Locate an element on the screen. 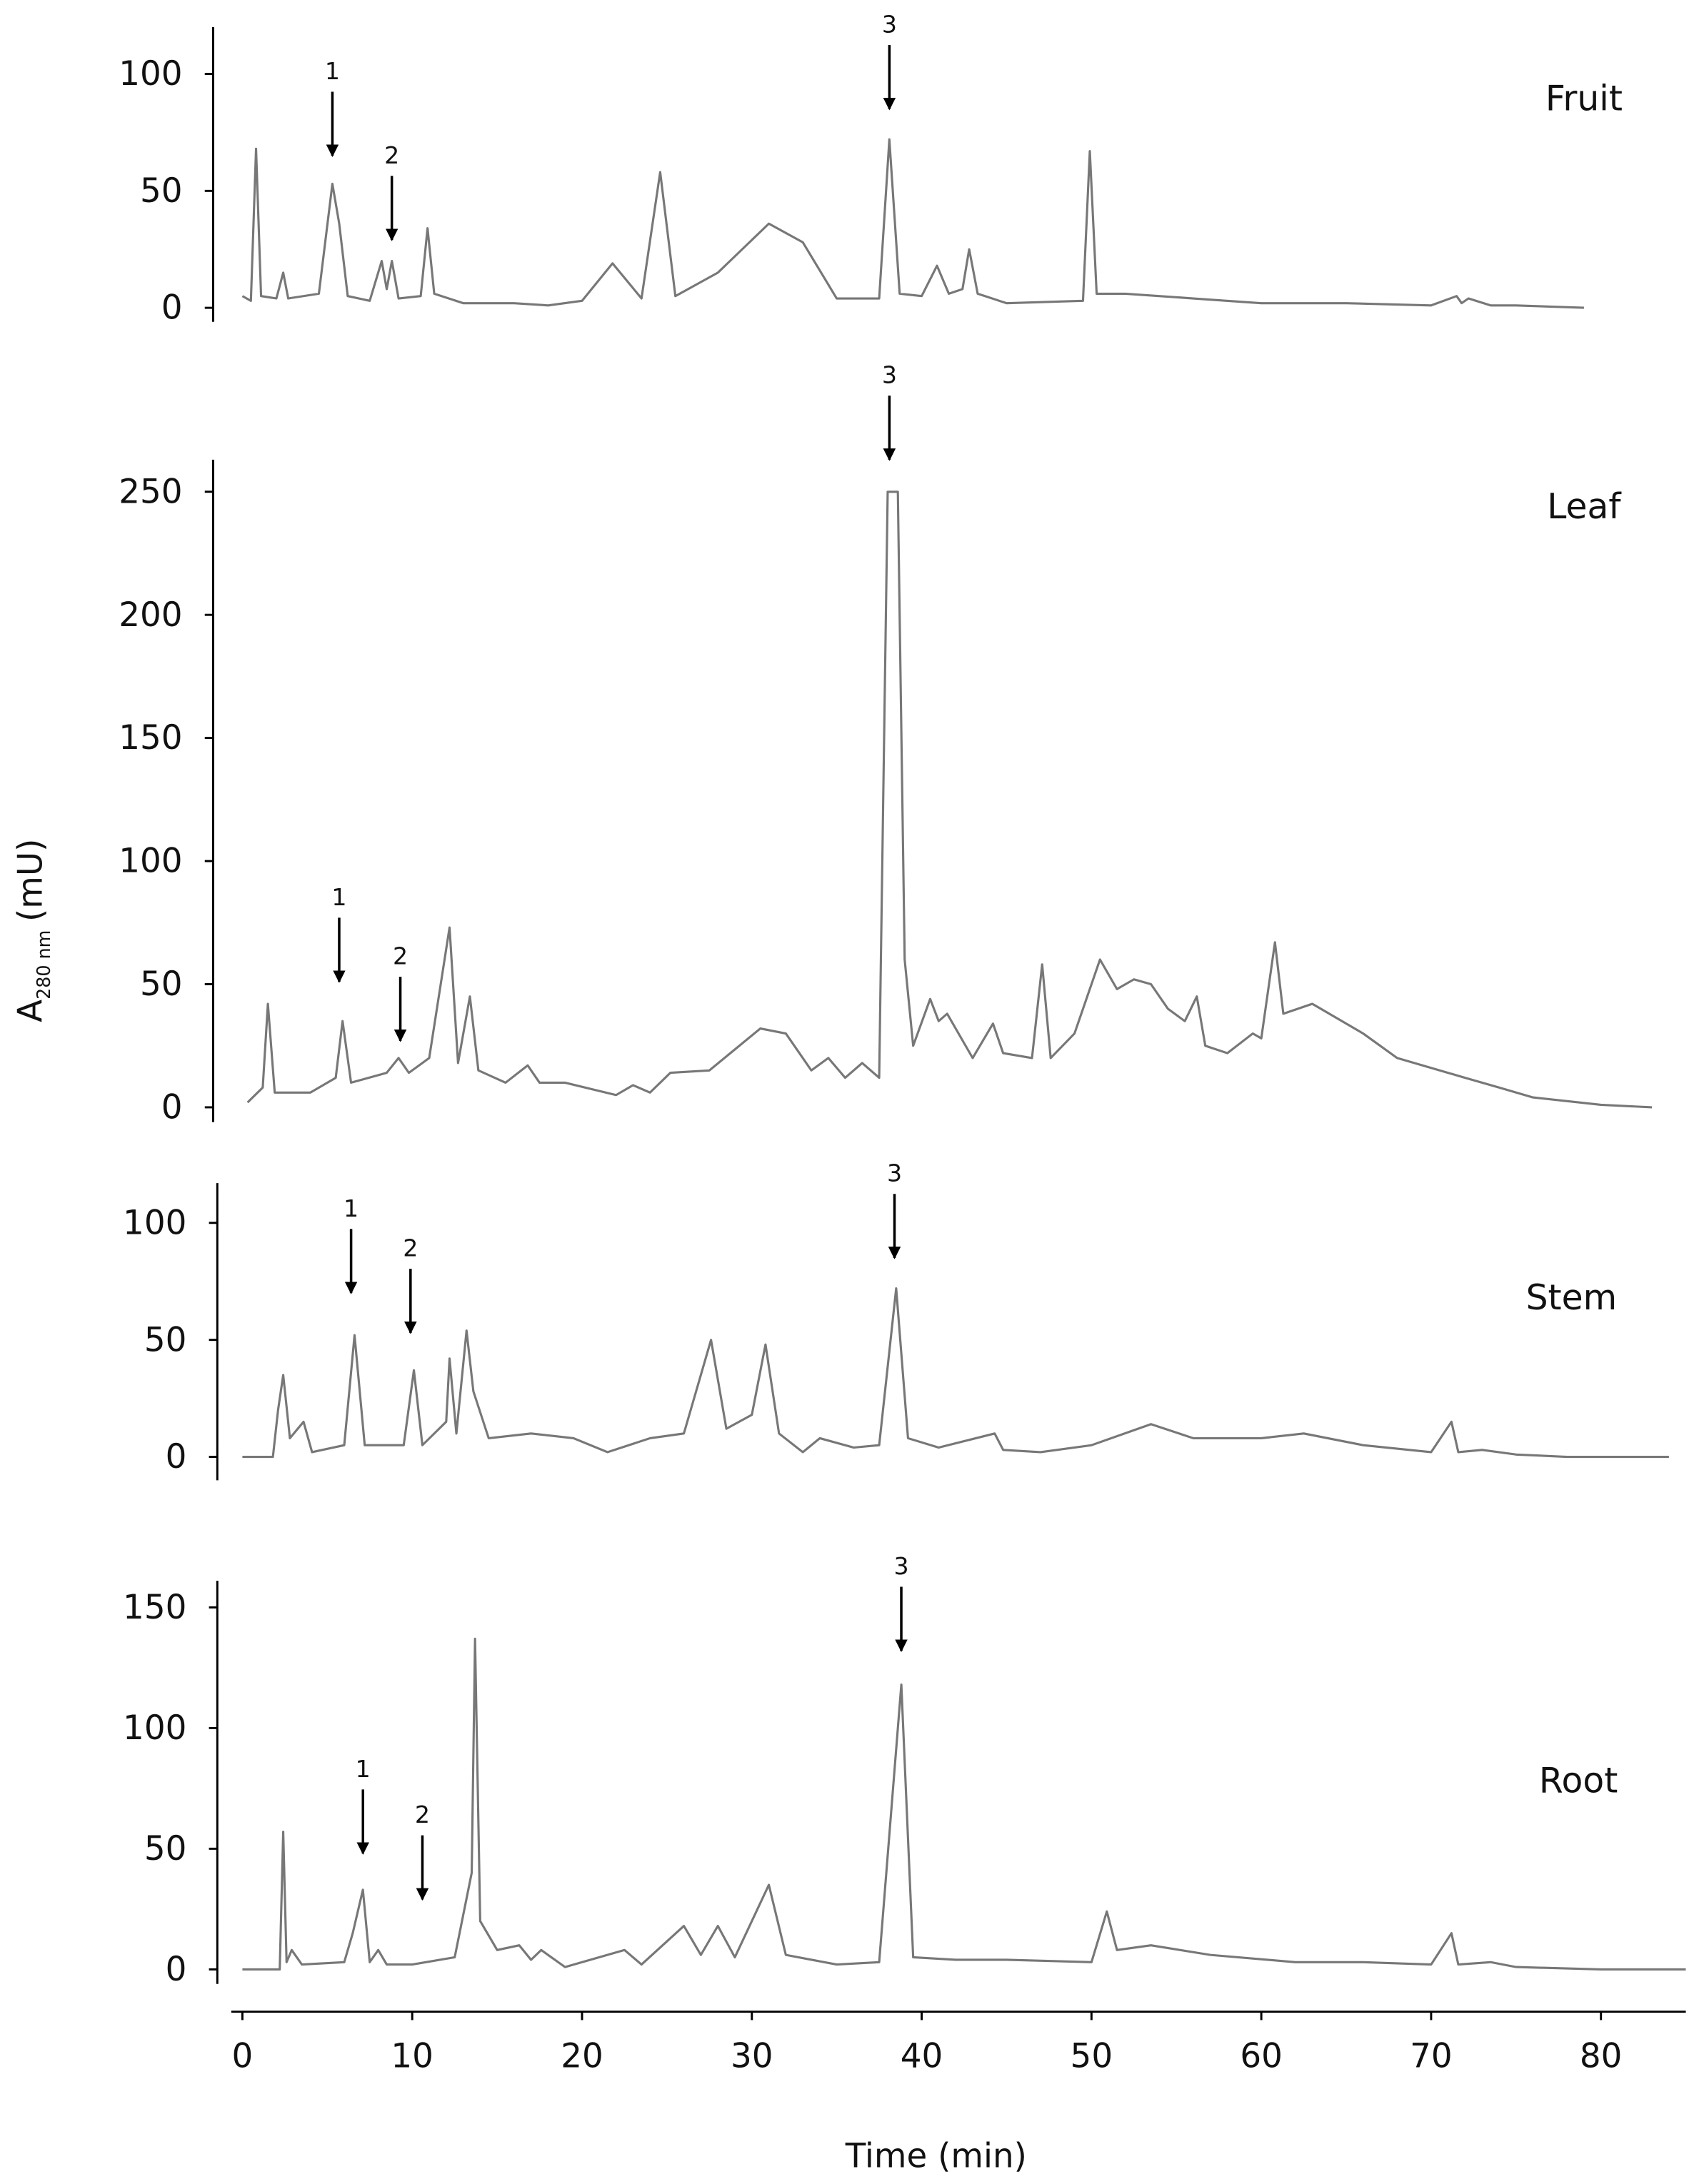  x-tick-label: 50 is located at coordinates (1092, 2057).